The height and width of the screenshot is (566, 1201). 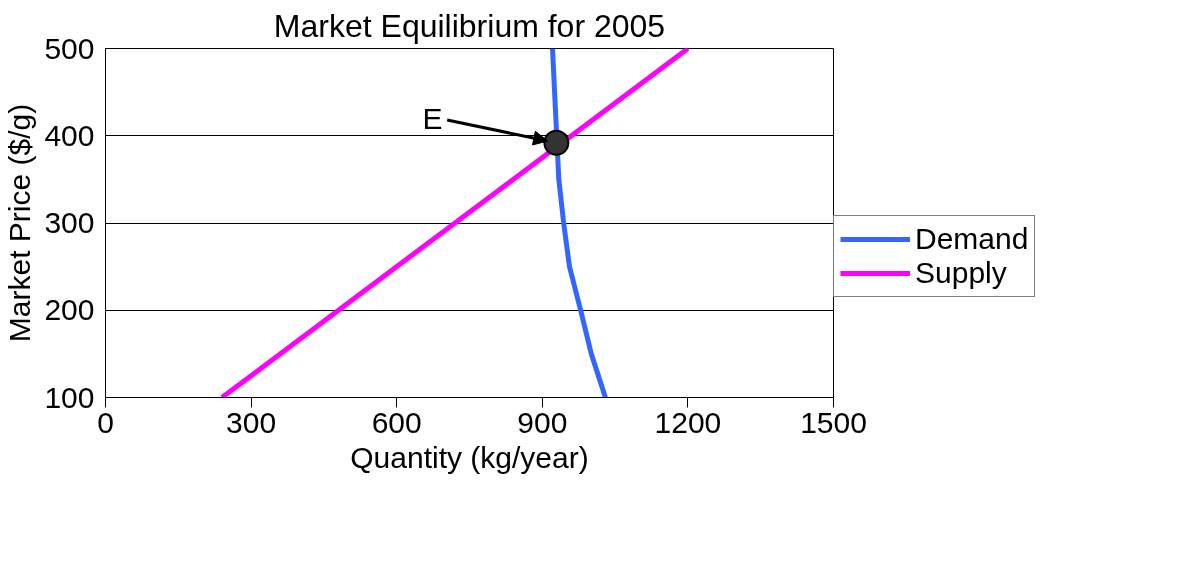 What do you see at coordinates (69, 48) in the screenshot?
I see `y-tick-label: 500` at bounding box center [69, 48].